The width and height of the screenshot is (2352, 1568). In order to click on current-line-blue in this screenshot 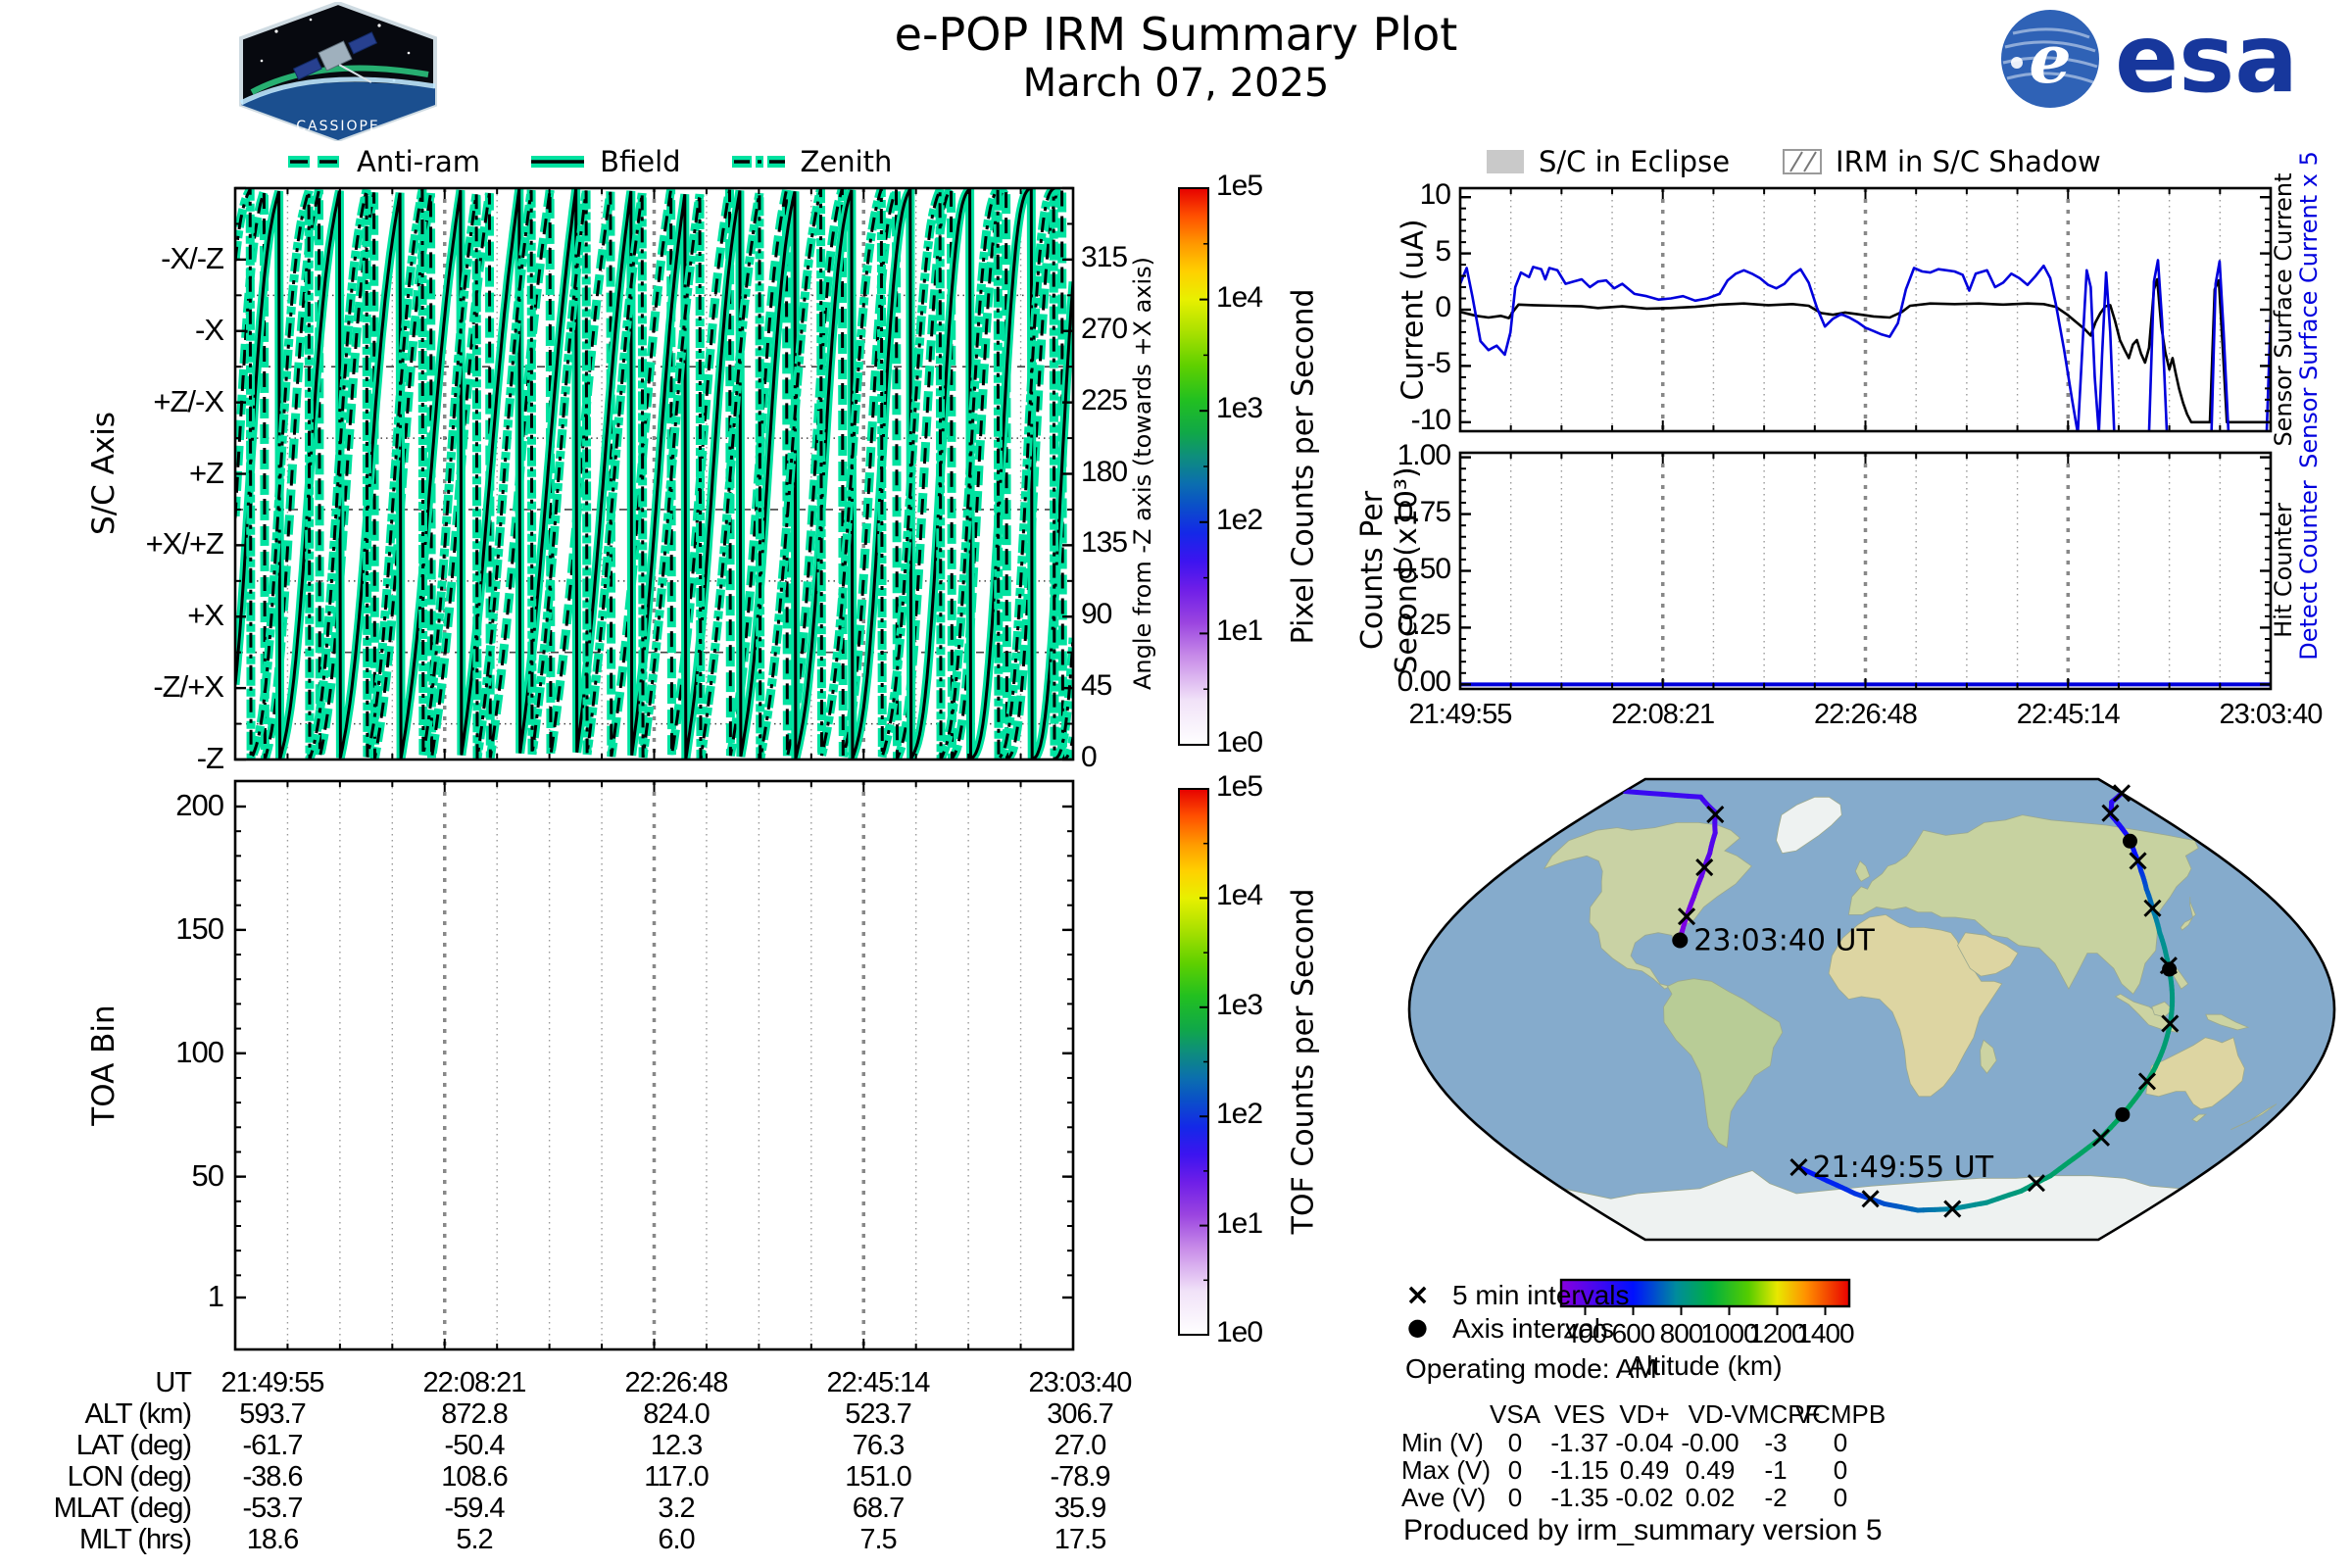, I will do `click(1865, 345)`.